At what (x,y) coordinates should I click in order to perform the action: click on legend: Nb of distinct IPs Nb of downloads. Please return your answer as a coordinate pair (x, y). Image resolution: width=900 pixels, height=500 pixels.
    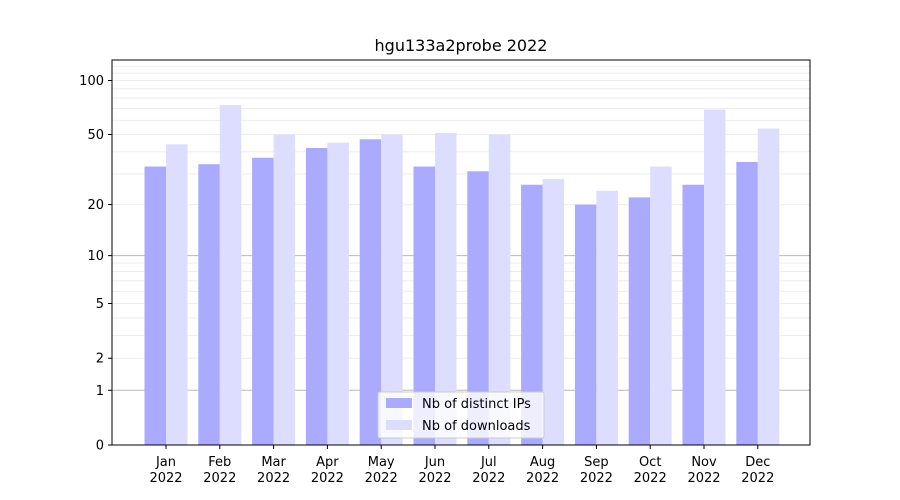
    Looking at the image, I should click on (461, 415).